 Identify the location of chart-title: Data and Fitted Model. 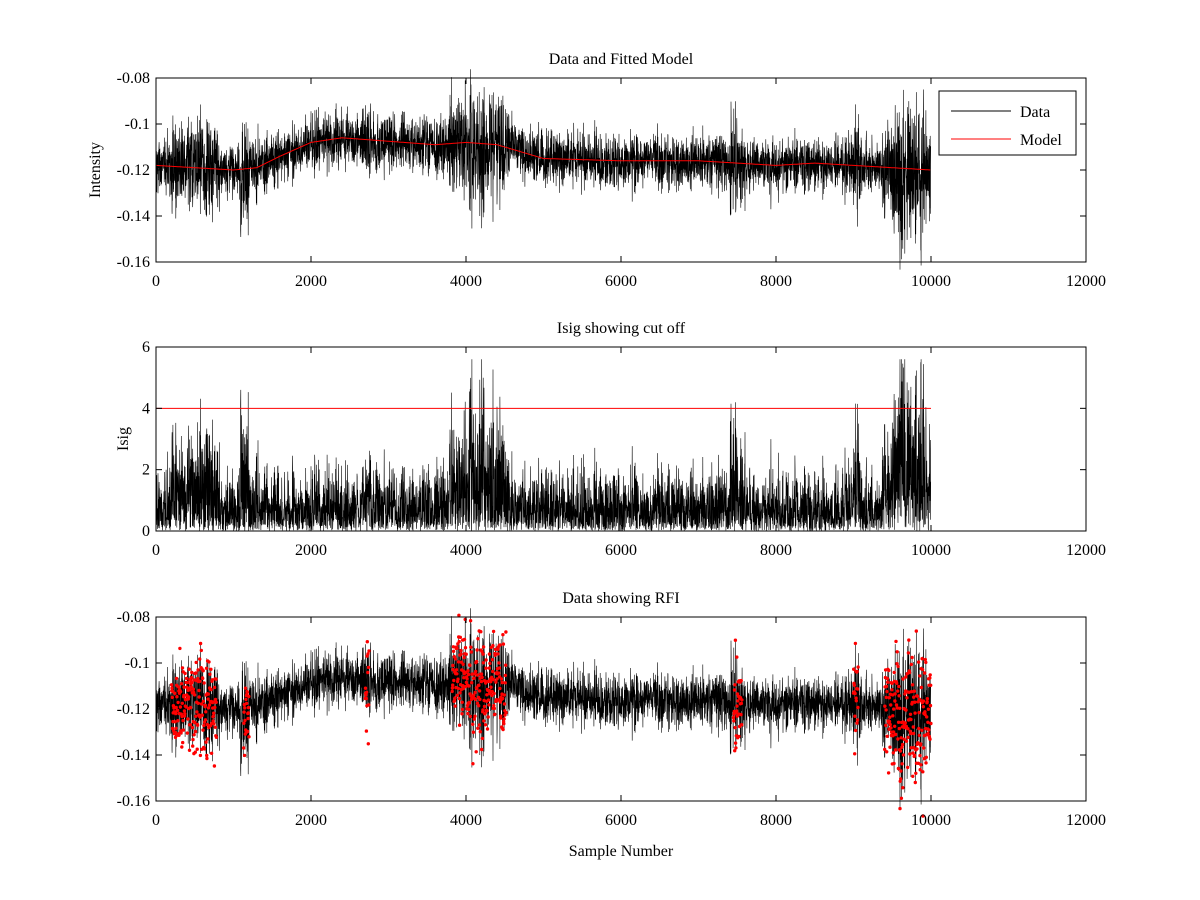
(621, 59).